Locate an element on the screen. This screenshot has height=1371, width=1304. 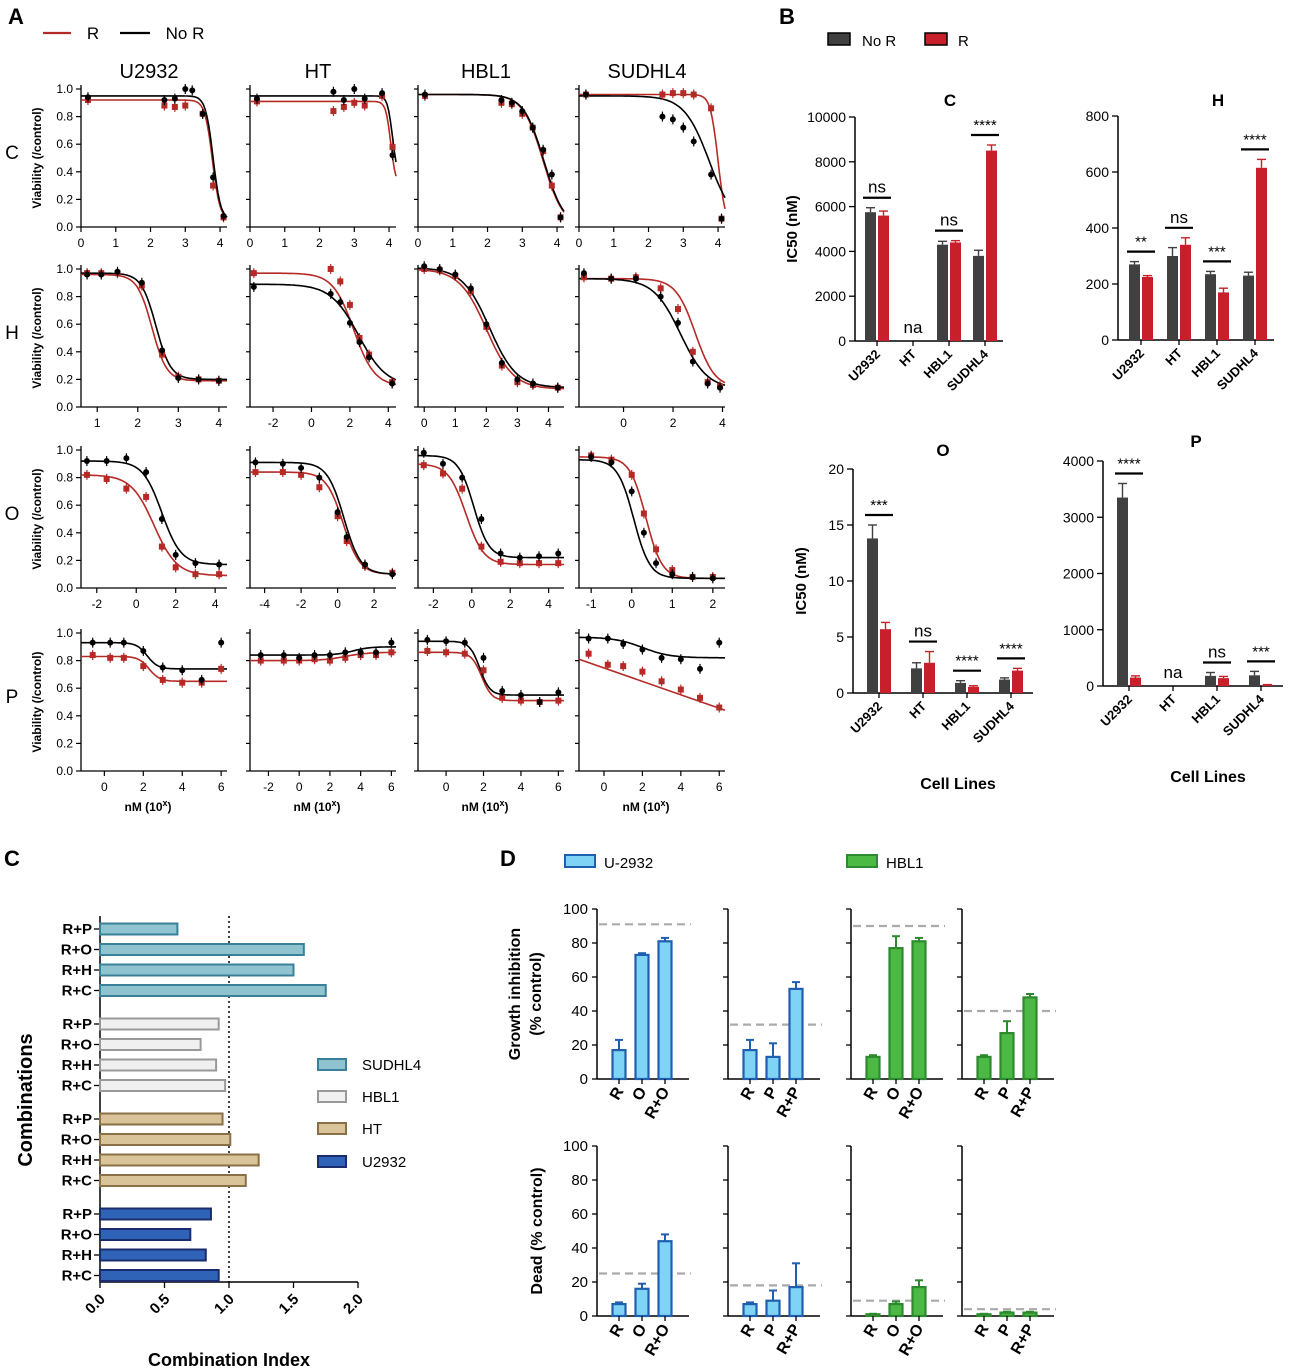
viability-subplot: 0 1 2 3 4 is located at coordinates (650, 167).